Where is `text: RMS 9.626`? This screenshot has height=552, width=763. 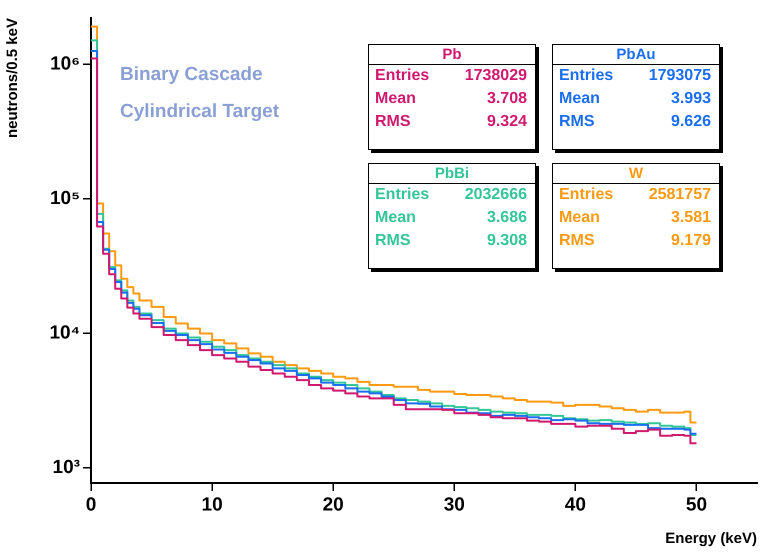 text: RMS 9.626 is located at coordinates (635, 121).